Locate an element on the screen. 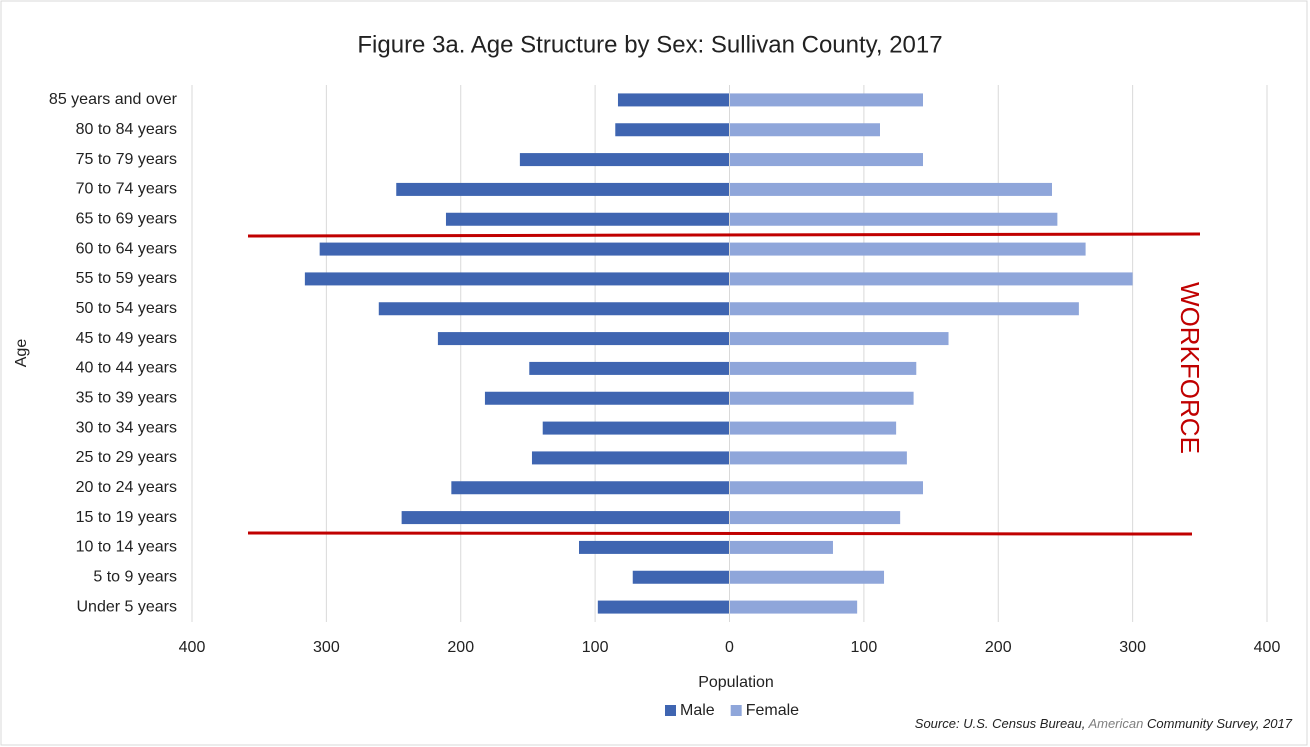 The height and width of the screenshot is (747, 1310). annotation: WORKFORCE is located at coordinates (1190, 368).